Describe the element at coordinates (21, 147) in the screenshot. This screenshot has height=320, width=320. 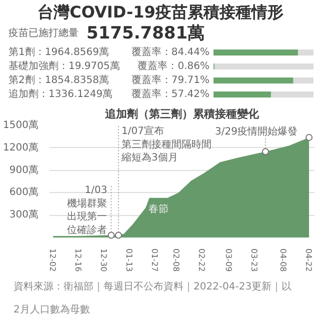
I see `y-tick-label: 1200萬` at that location.